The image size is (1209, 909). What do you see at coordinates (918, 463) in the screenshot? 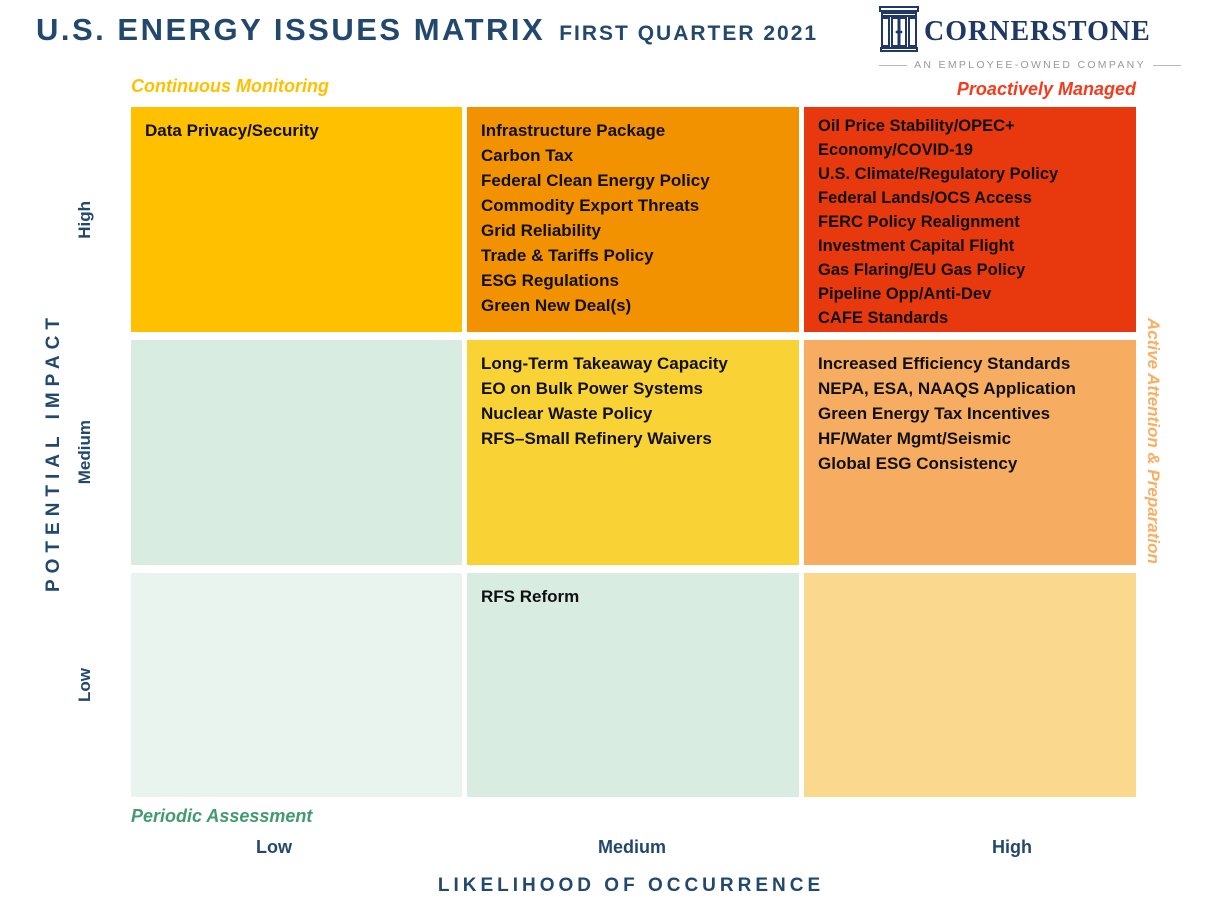
I see `issue-item: Global ESG Consistency` at bounding box center [918, 463].